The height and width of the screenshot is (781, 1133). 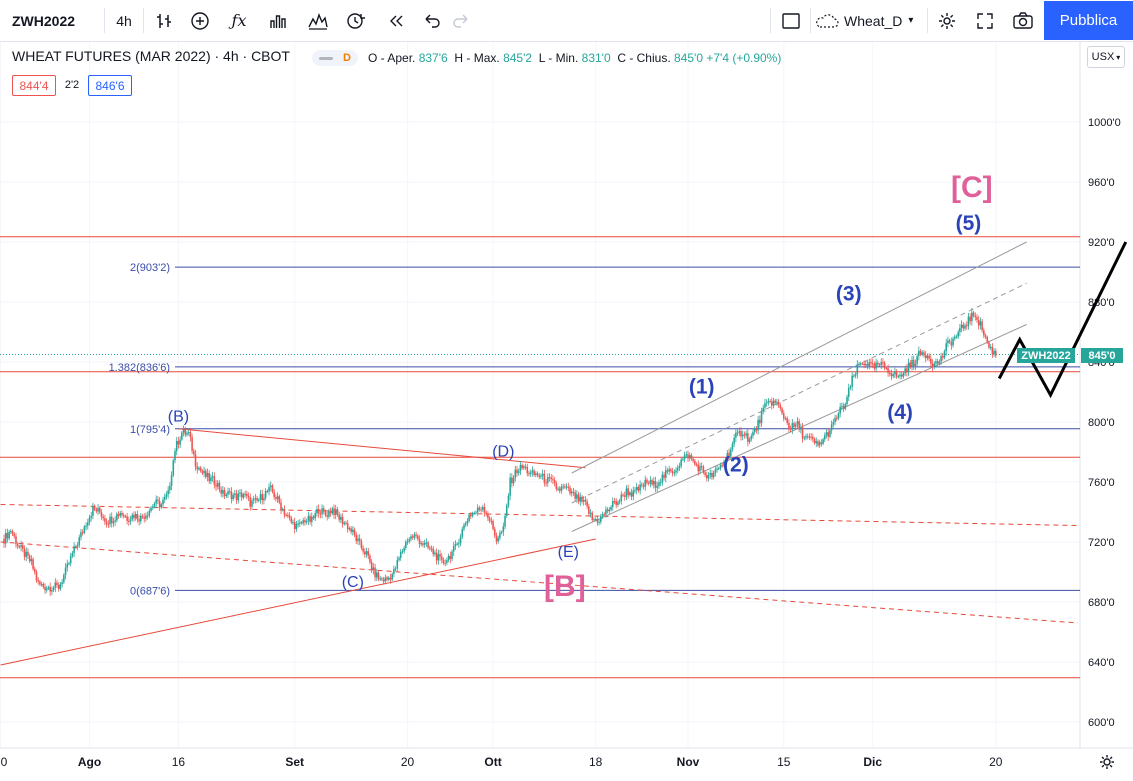 What do you see at coordinates (200, 20) in the screenshot?
I see `add-compare-icon` at bounding box center [200, 20].